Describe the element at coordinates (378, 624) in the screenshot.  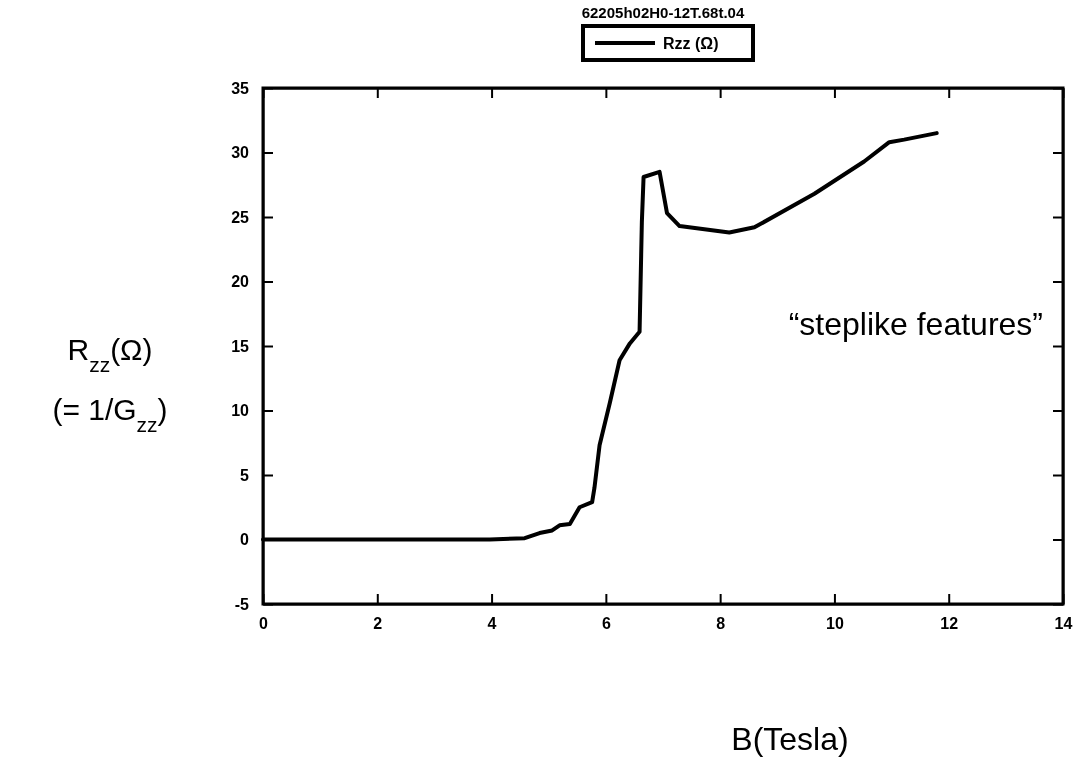
I see `x-tick-label: 2` at that location.